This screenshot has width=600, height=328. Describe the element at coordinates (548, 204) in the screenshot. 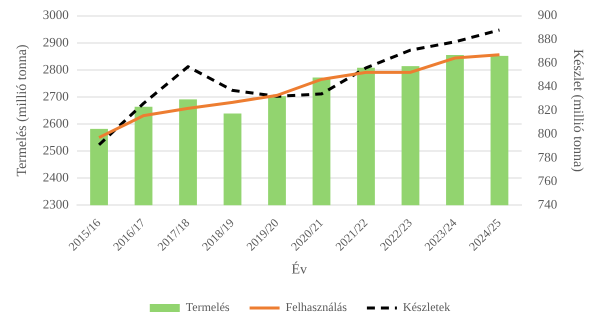

I see `y2-tick-label: 740` at that location.